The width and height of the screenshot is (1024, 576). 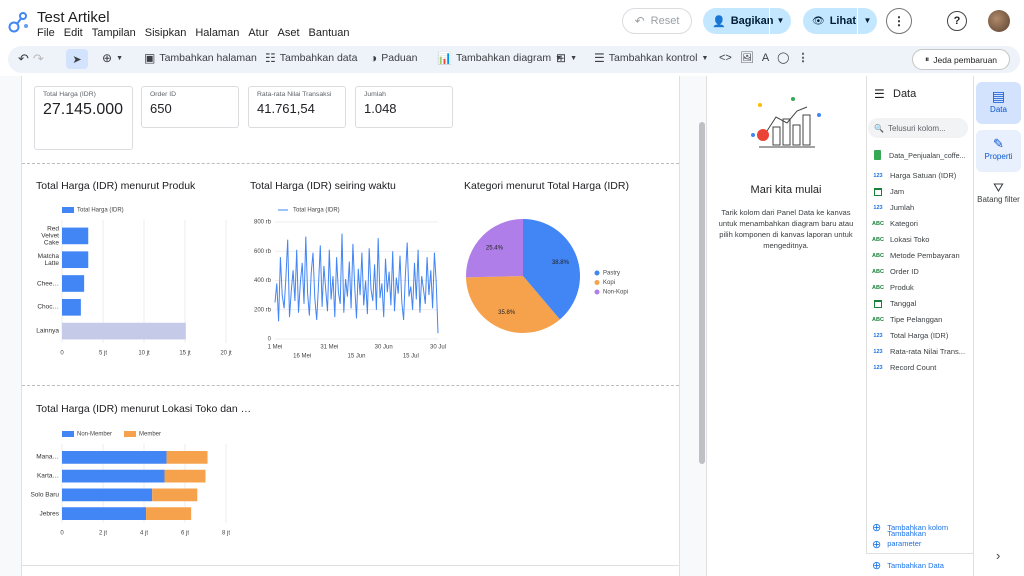 I want to click on field-item: 123 Record Count, so click(x=904, y=367).